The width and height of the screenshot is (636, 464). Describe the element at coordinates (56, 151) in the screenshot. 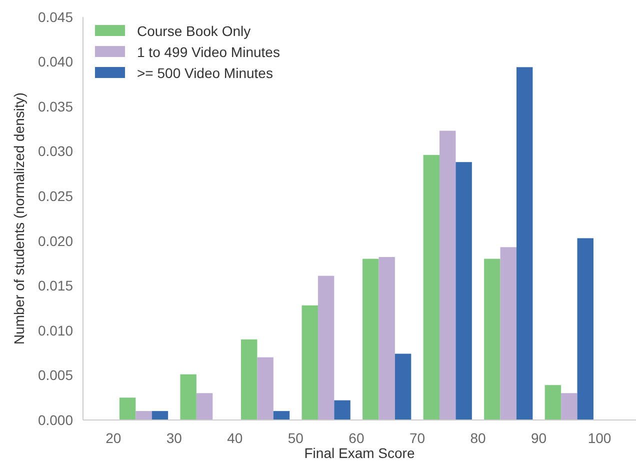

I see `y-tick-label: 0.030` at that location.